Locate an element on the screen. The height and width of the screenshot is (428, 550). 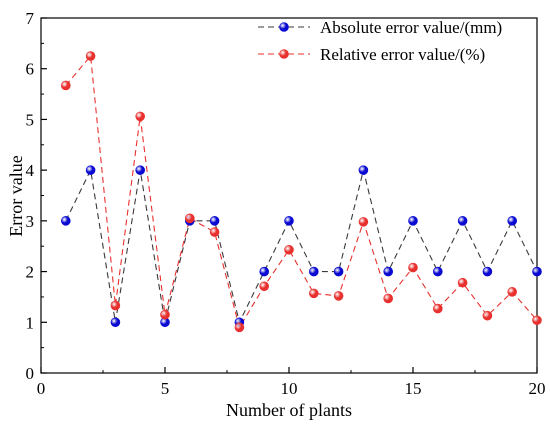
x-tick-label: 15 is located at coordinates (413, 388).